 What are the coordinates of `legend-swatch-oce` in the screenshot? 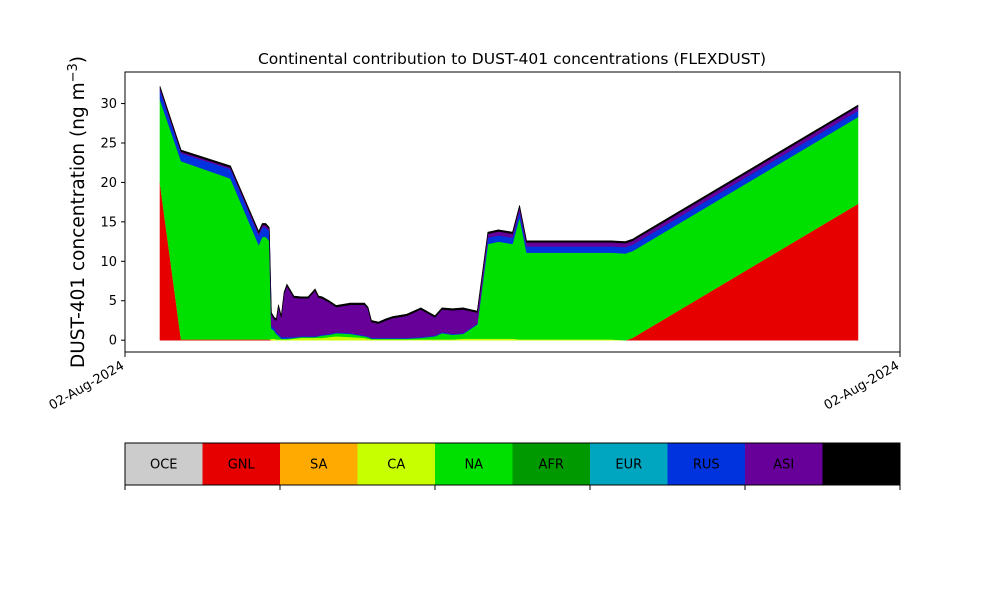 It's located at (164, 464).